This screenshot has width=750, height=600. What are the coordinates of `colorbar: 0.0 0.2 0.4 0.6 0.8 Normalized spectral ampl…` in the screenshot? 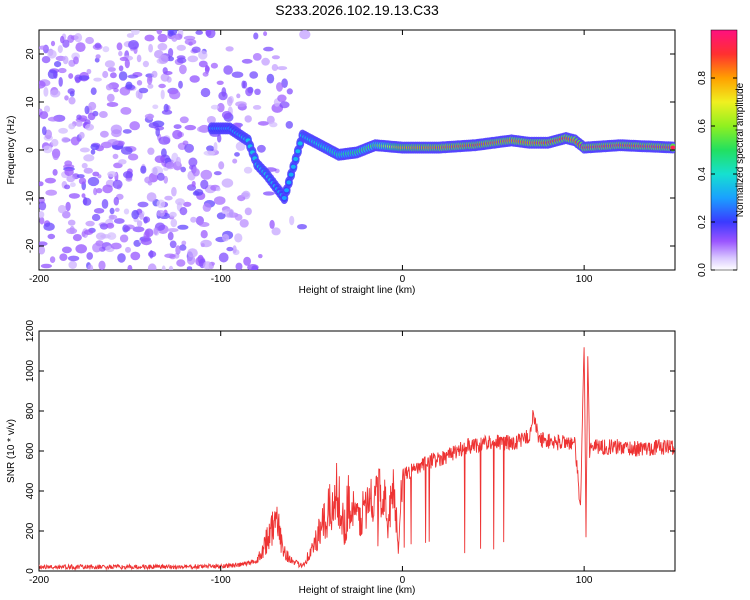 It's located at (721, 153).